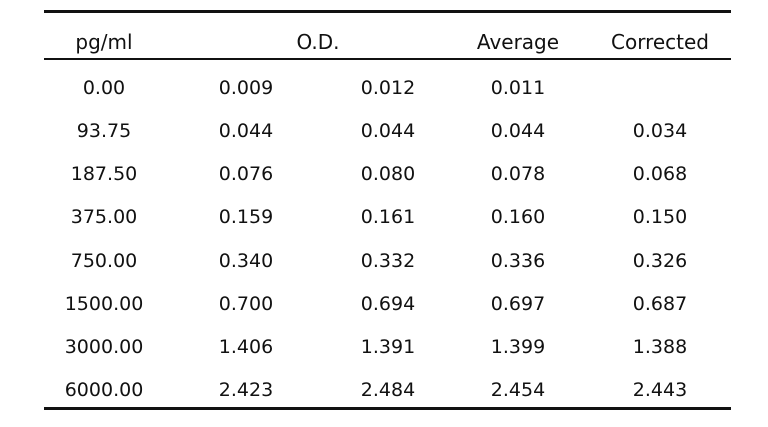 This screenshot has height=427, width=768. Describe the element at coordinates (518, 174) in the screenshot. I see `cell-average: 0.078` at that location.